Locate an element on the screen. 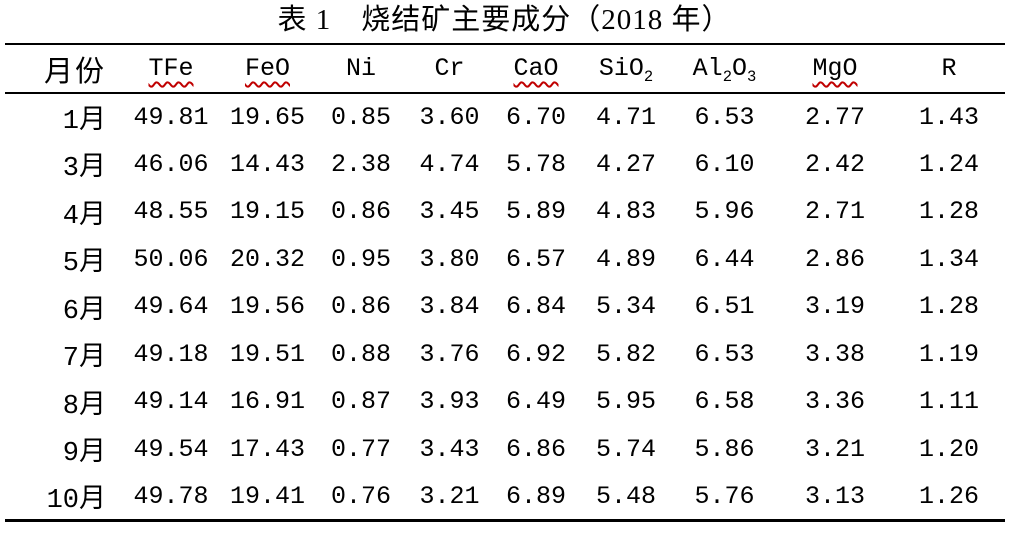 This screenshot has height=537, width=1009. value-cell-tfe: 49.18 is located at coordinates (171, 354).